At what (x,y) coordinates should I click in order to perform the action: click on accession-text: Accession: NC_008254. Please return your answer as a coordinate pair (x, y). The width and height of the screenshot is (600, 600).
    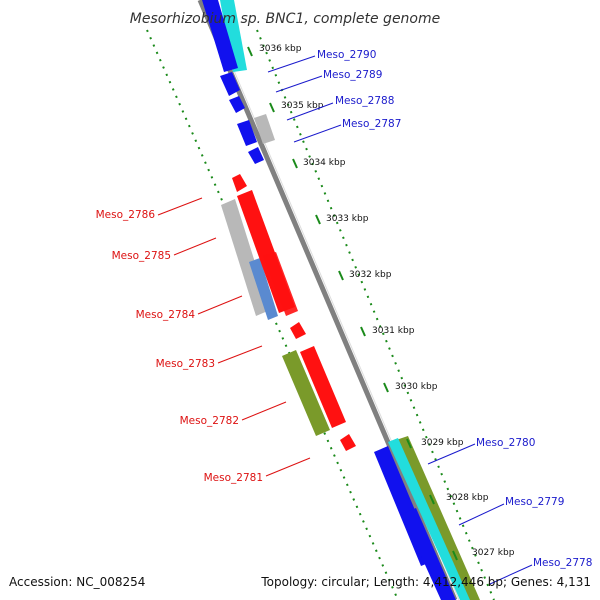
    Looking at the image, I should click on (77, 582).